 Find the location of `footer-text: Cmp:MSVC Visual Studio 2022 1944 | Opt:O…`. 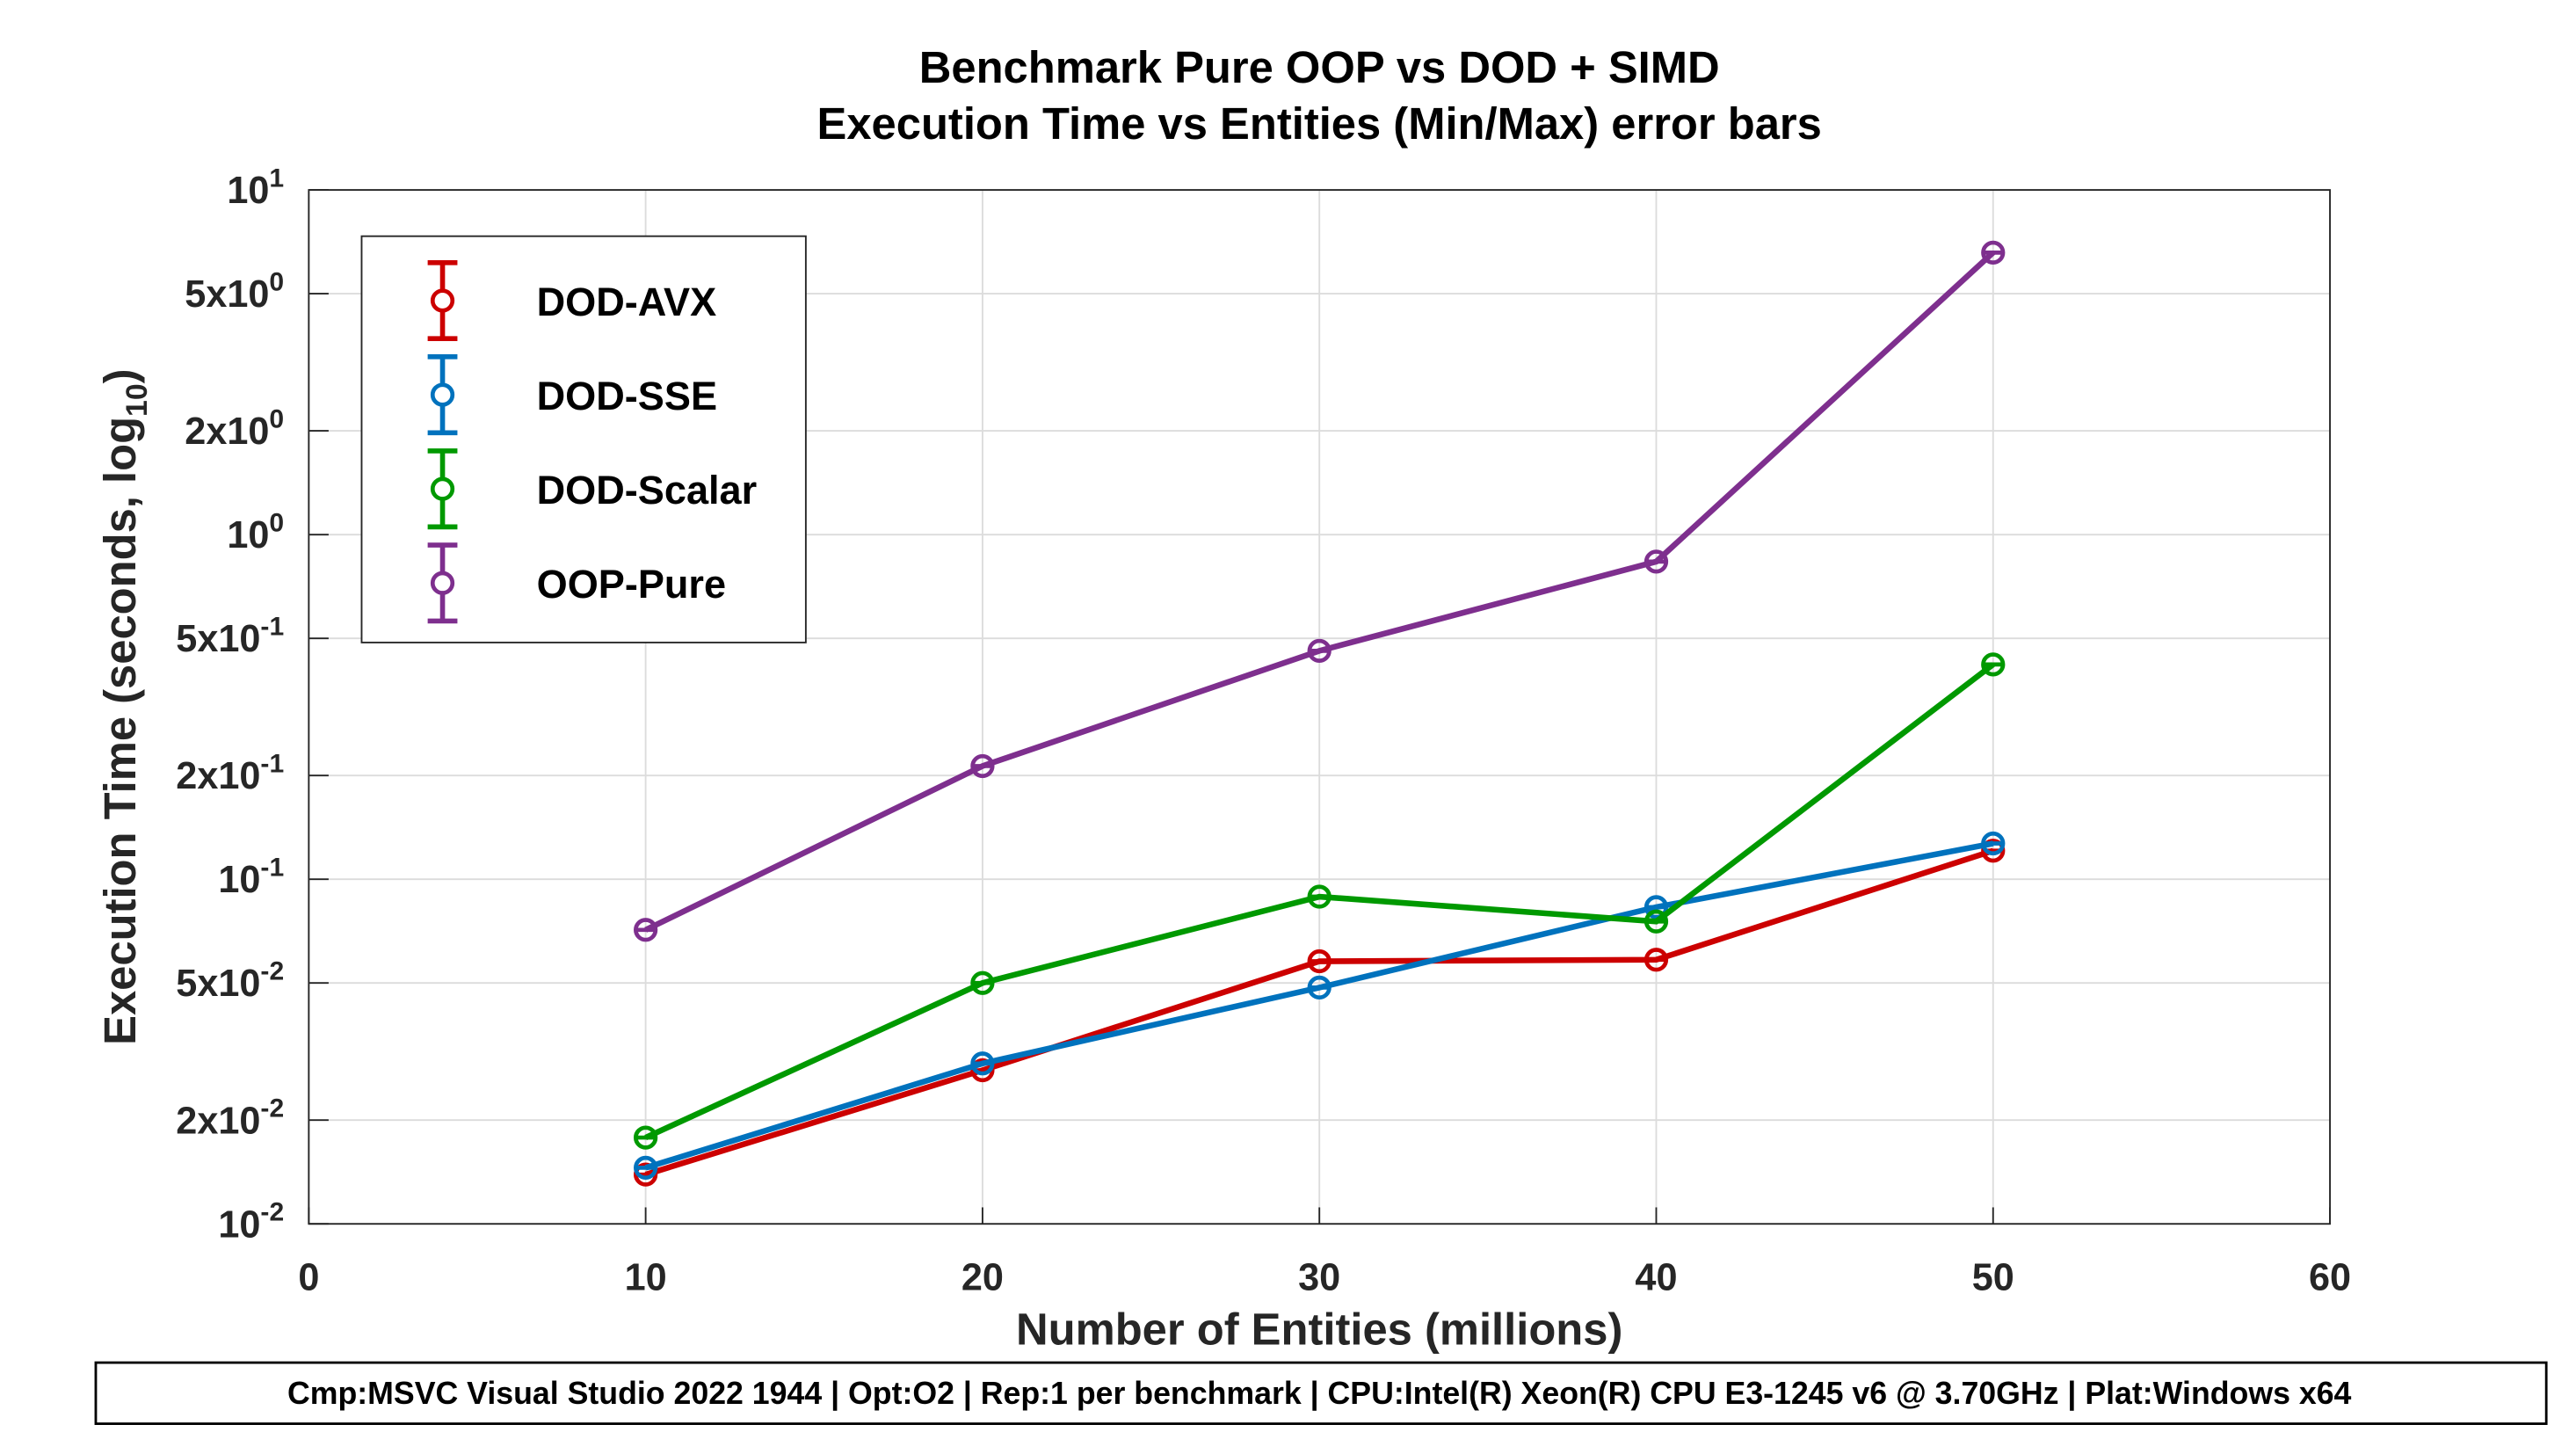

footer-text: Cmp:MSVC Visual Studio 2022 1944 | Opt:O… is located at coordinates (1319, 1393).